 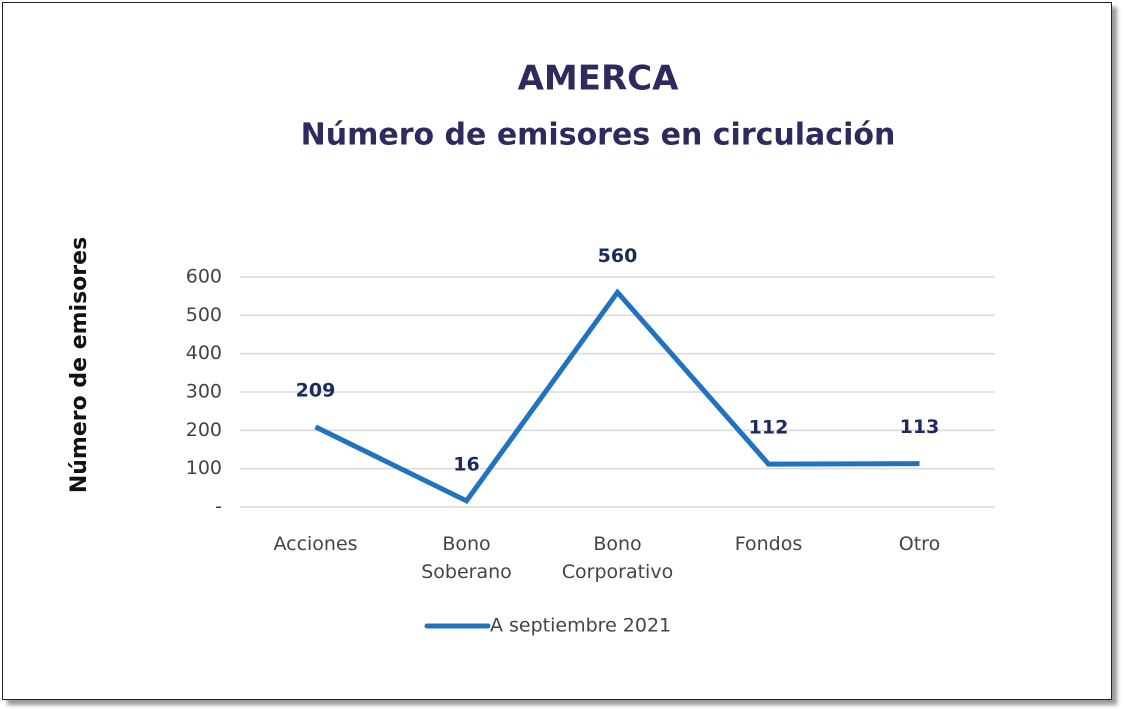 What do you see at coordinates (315, 544) in the screenshot?
I see `x-tick-label: Acciones` at bounding box center [315, 544].